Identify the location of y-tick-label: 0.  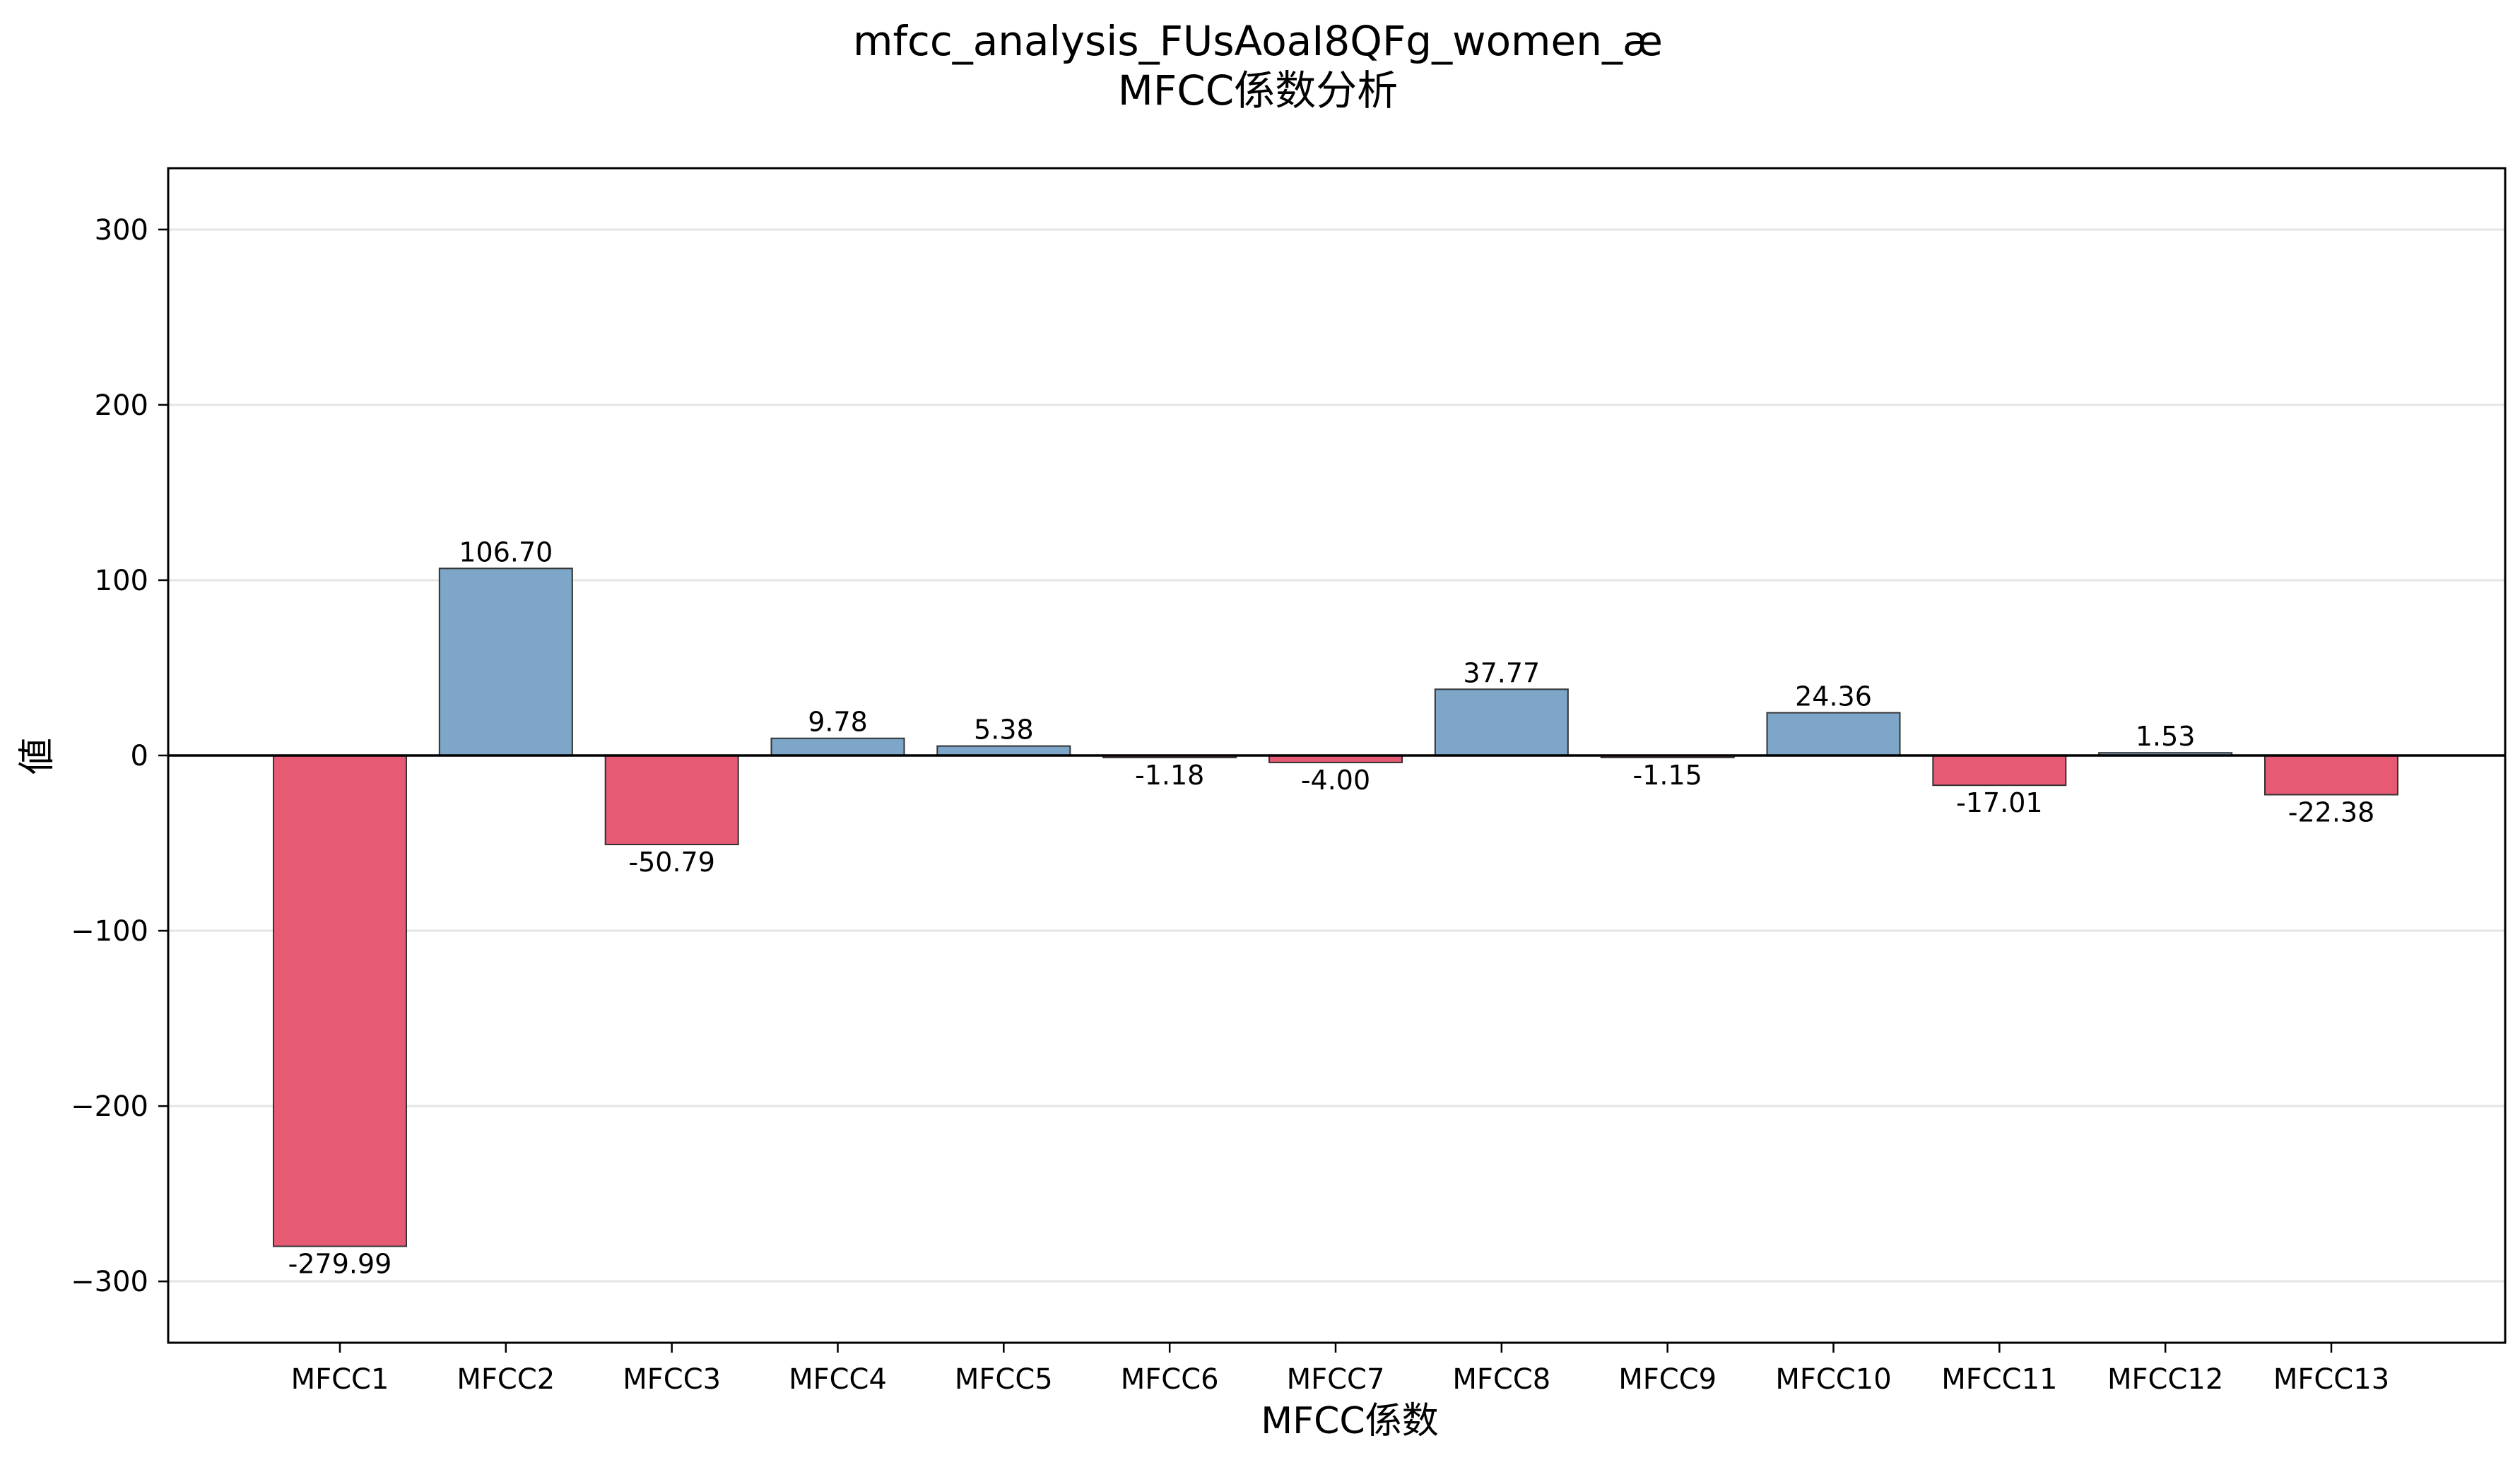
(139, 756).